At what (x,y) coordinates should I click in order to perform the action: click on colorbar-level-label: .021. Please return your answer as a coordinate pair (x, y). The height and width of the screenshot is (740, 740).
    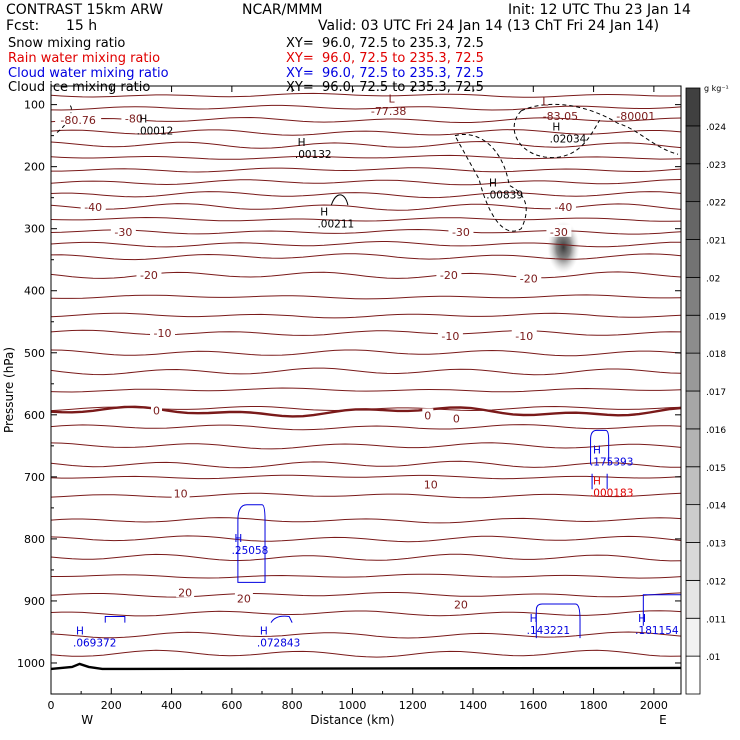
    Looking at the image, I should click on (716, 242).